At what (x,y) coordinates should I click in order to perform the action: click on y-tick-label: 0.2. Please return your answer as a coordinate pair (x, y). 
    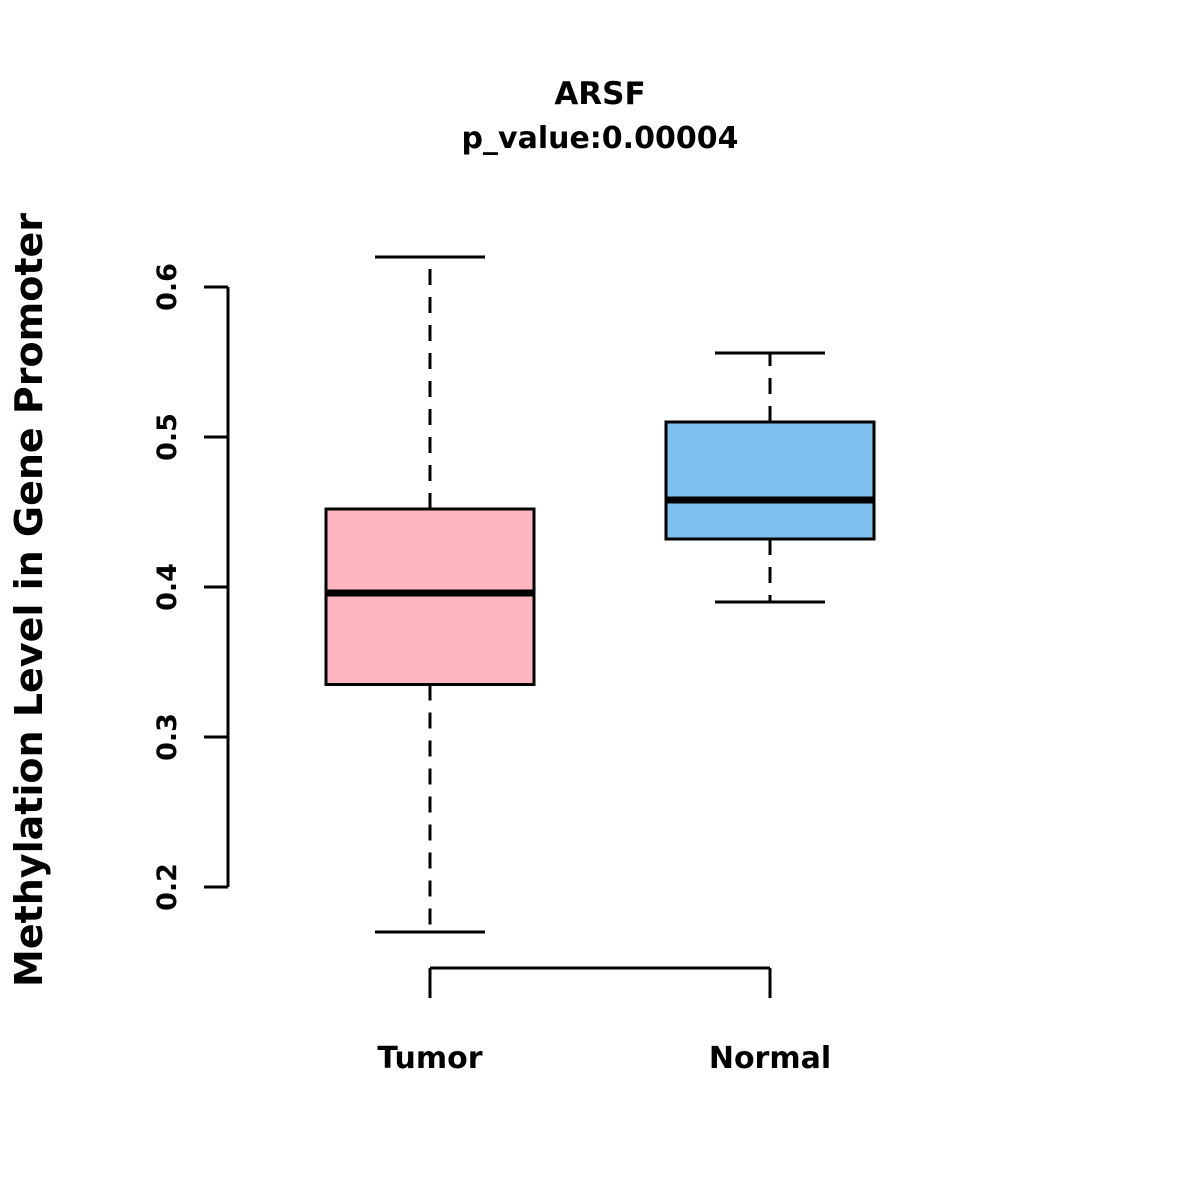
    Looking at the image, I should click on (167, 887).